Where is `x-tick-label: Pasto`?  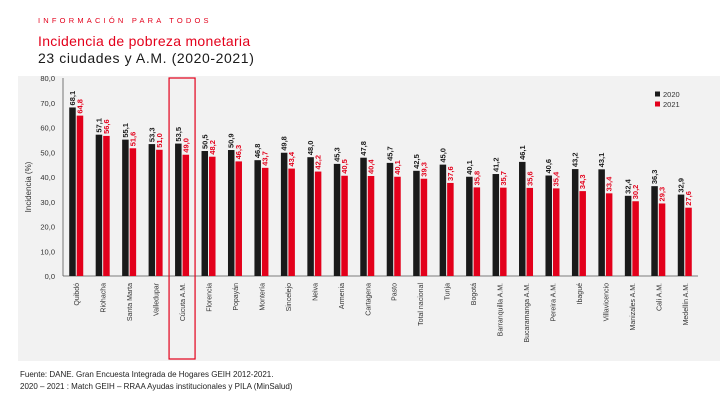 x-tick-label: Pasto is located at coordinates (395, 292).